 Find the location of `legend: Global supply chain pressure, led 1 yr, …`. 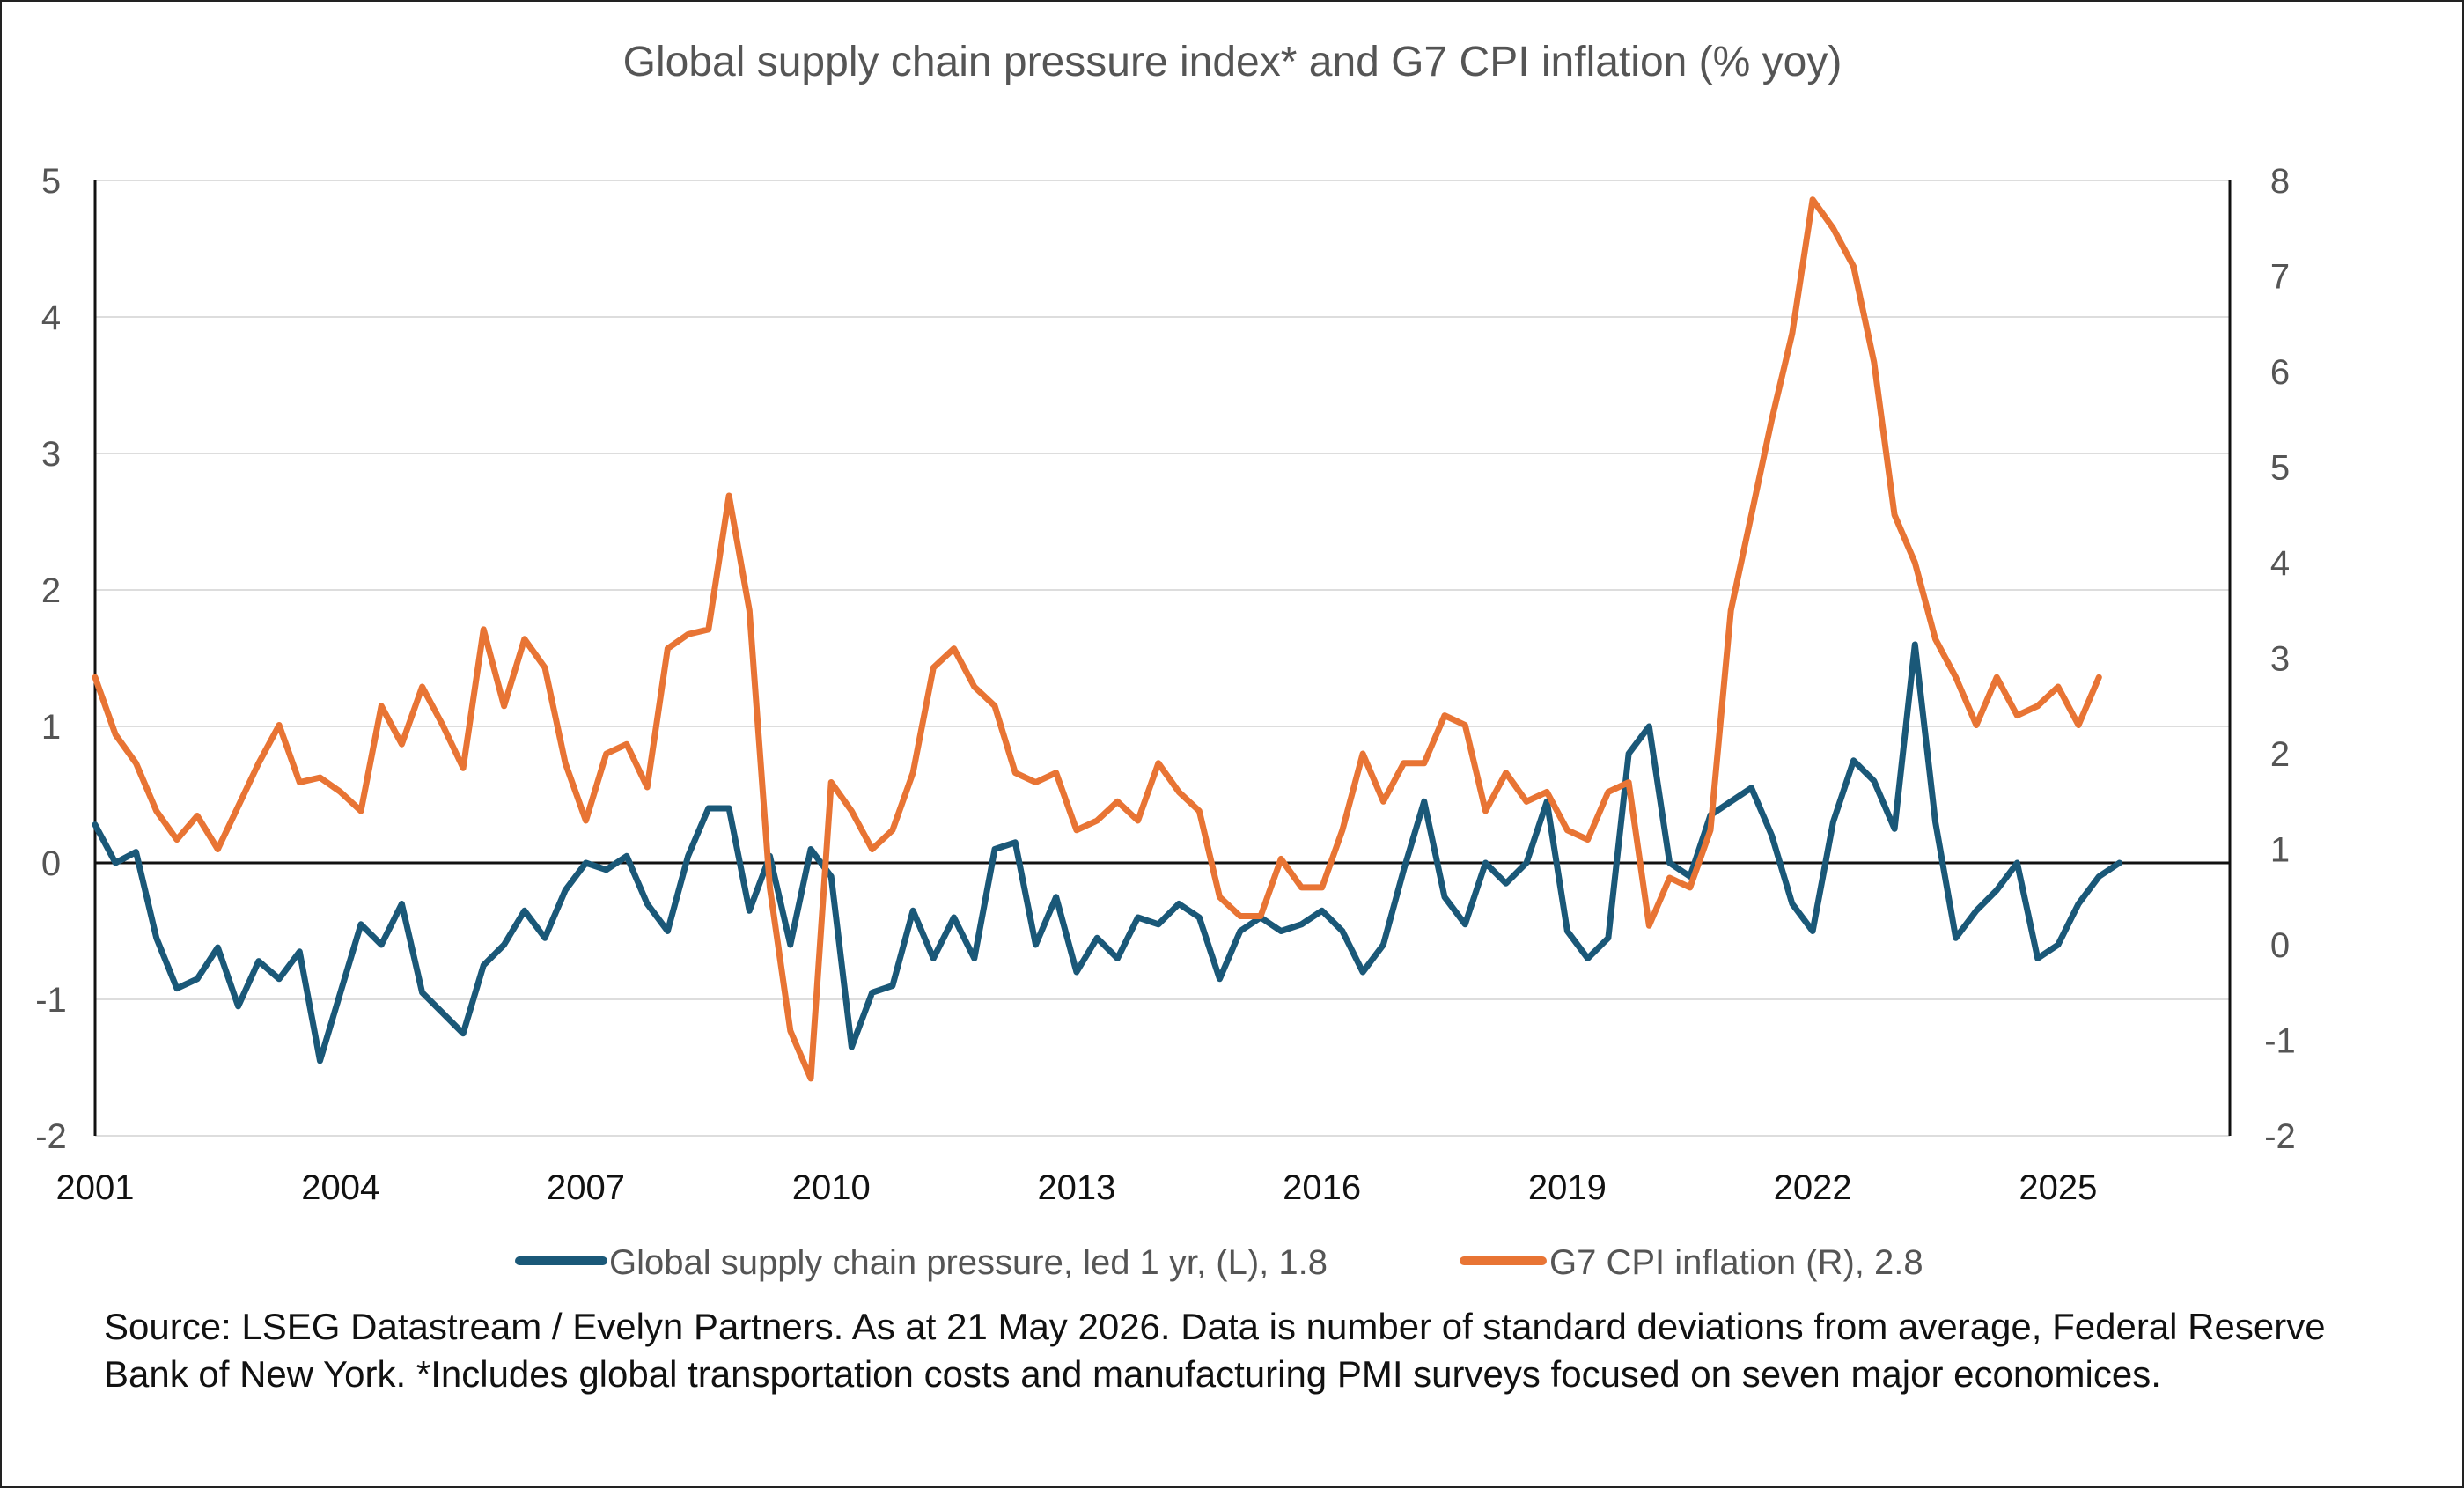

legend: Global supply chain pressure, led 1 yr, … is located at coordinates (1219, 1262).